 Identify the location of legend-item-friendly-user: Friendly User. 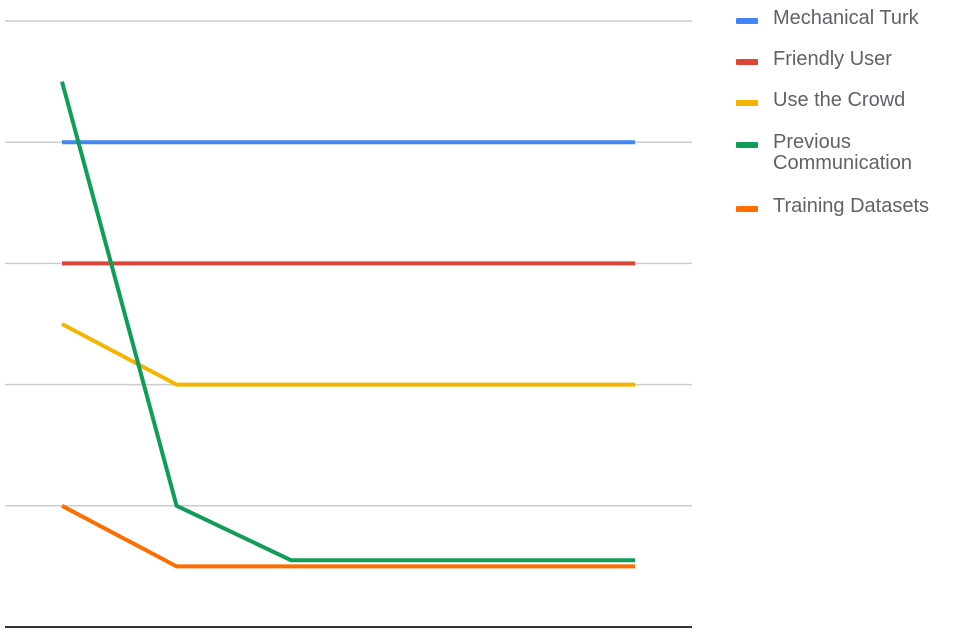
(847, 59).